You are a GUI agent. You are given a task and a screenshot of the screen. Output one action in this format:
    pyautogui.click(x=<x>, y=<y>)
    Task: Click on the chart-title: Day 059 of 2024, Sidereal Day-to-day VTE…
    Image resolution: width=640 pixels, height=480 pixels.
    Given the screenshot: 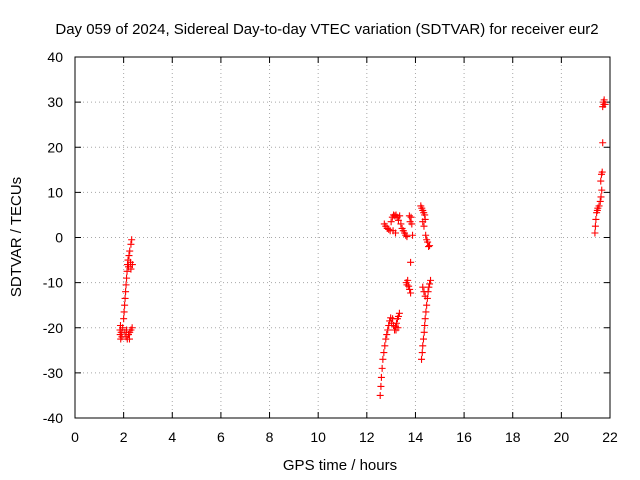 What is the action you would take?
    pyautogui.click(x=326, y=29)
    